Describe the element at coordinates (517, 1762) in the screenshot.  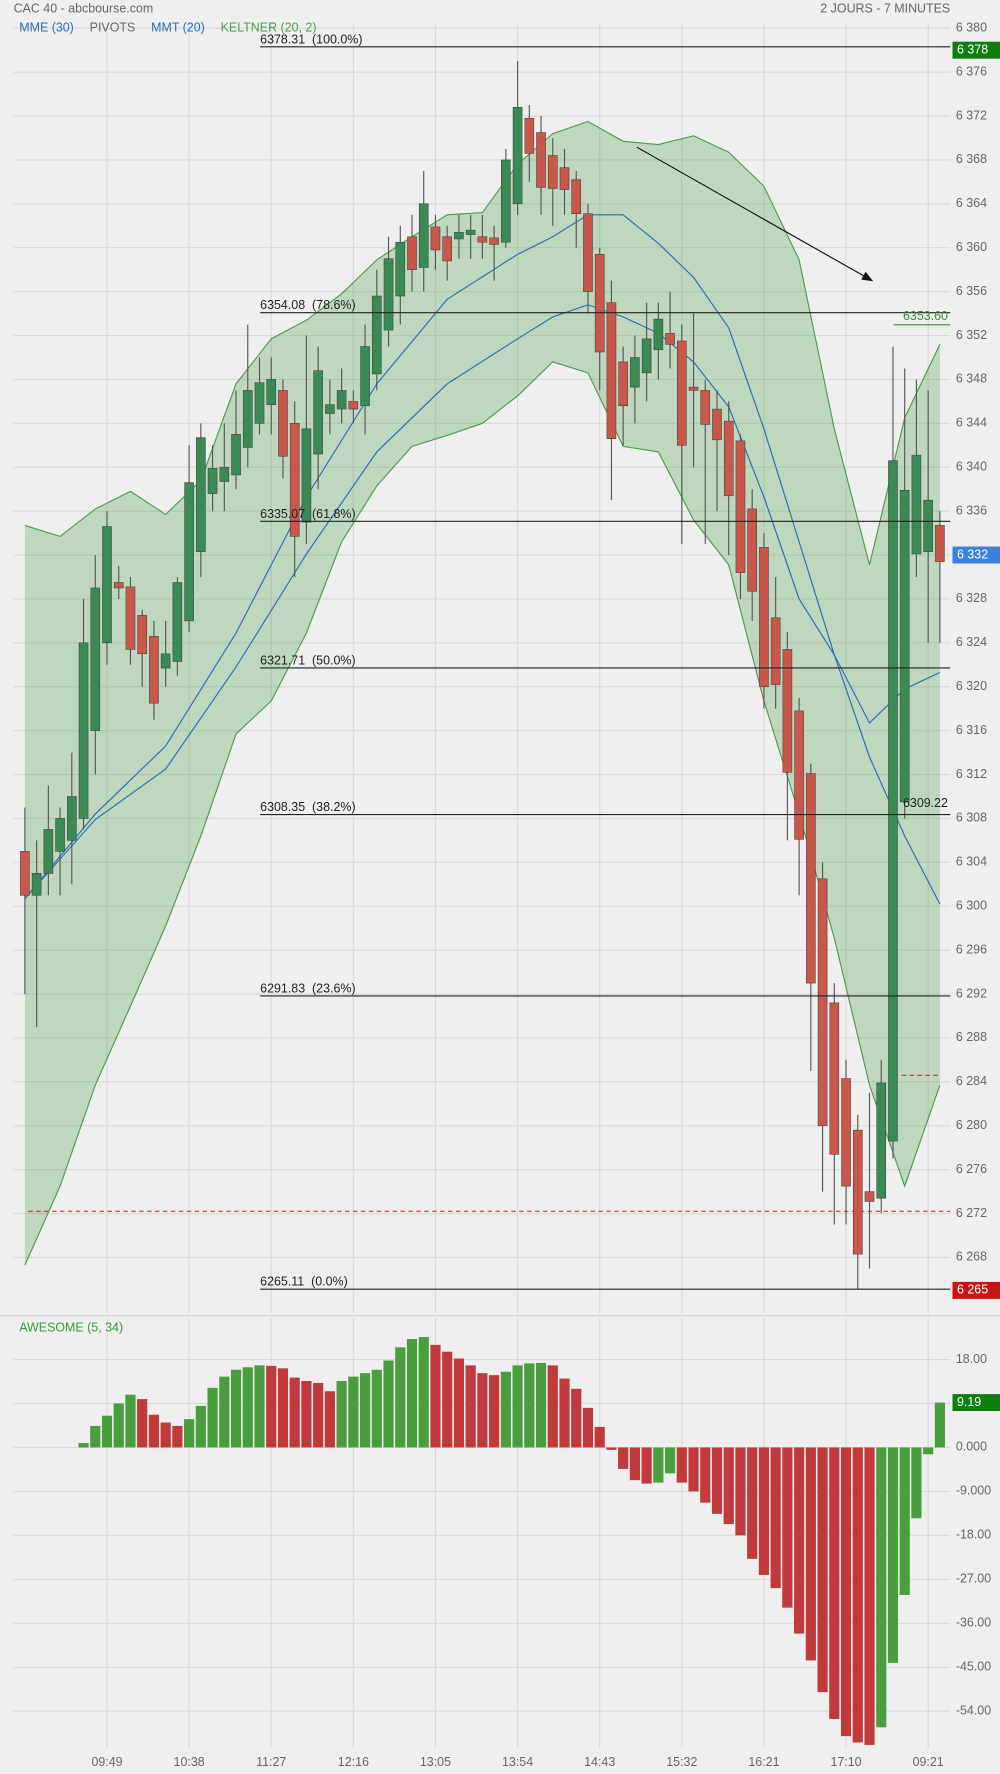
I see `x-tick-label: 13:54` at that location.